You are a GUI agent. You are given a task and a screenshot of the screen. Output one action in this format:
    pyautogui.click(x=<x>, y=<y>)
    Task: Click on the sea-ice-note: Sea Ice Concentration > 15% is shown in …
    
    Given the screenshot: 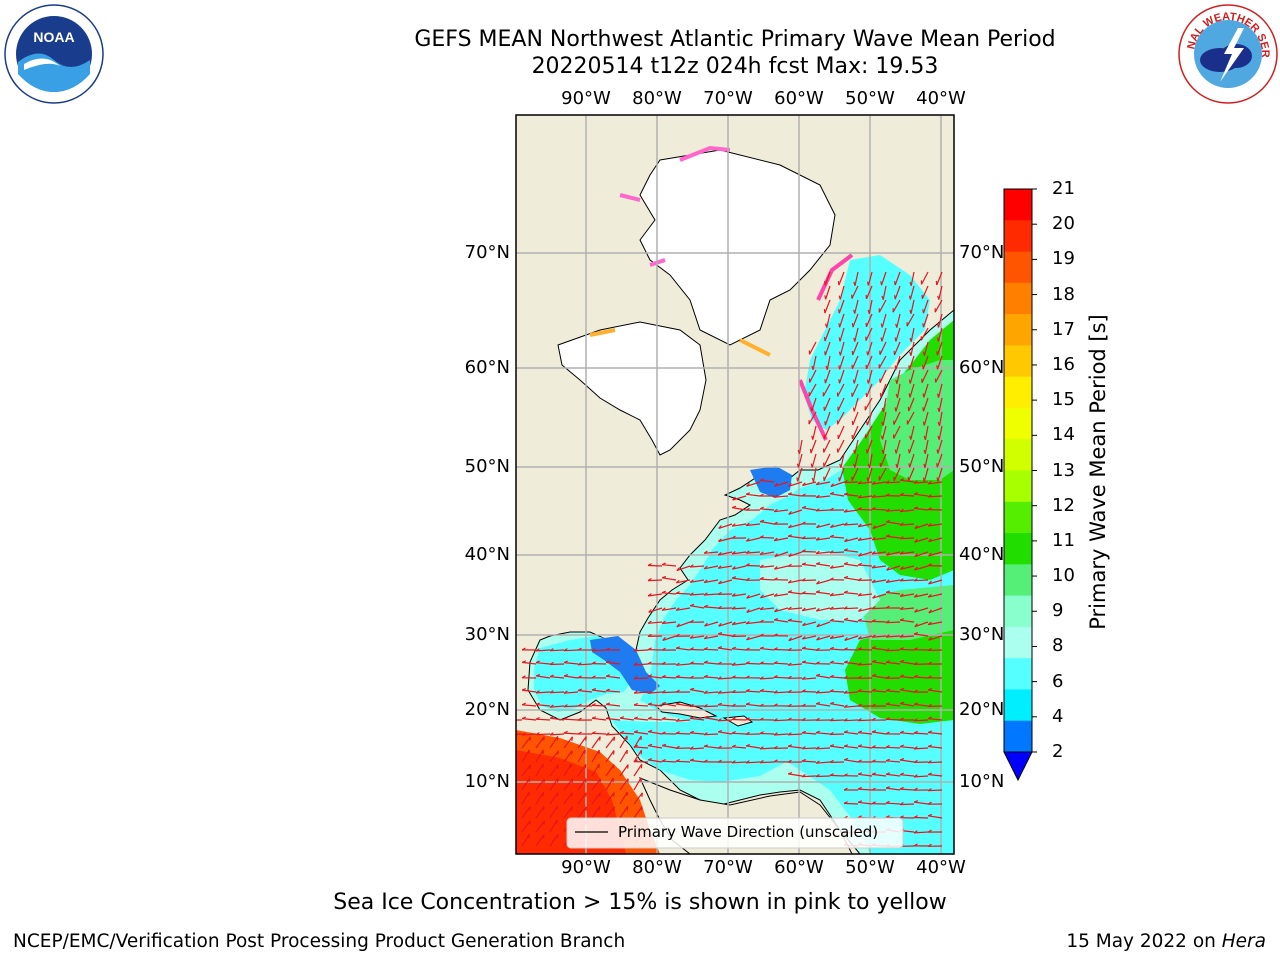 What is the action you would take?
    pyautogui.click(x=640, y=902)
    